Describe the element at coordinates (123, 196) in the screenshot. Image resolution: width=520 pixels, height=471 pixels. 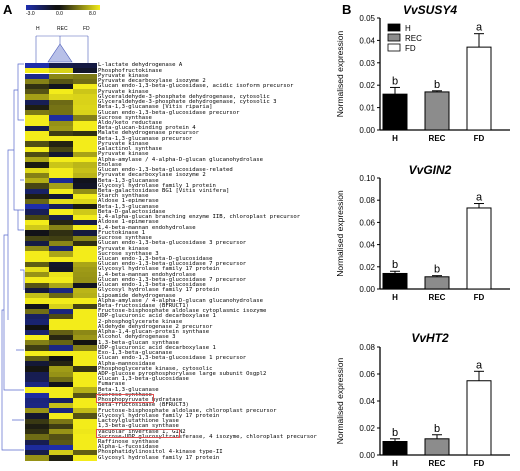
I see `gene-label: Starch synthase` at that location.